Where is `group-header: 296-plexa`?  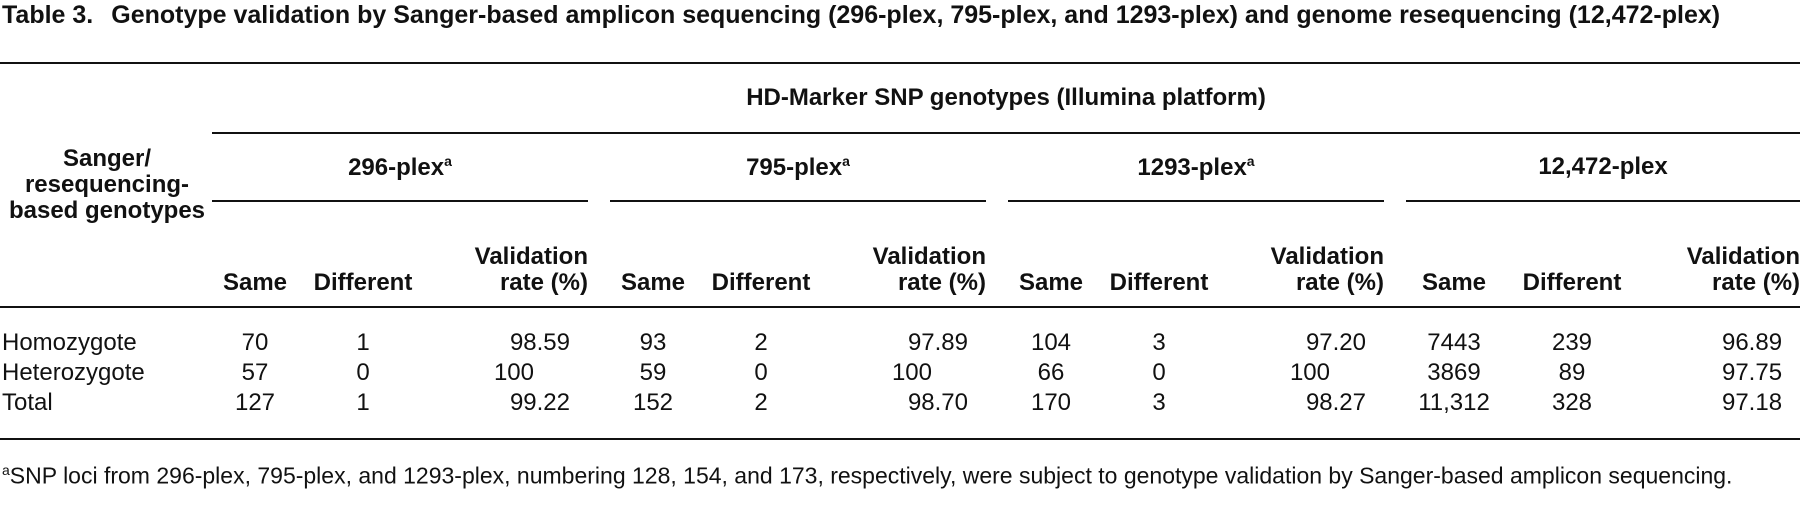
group-header: 296-plexa is located at coordinates (400, 167).